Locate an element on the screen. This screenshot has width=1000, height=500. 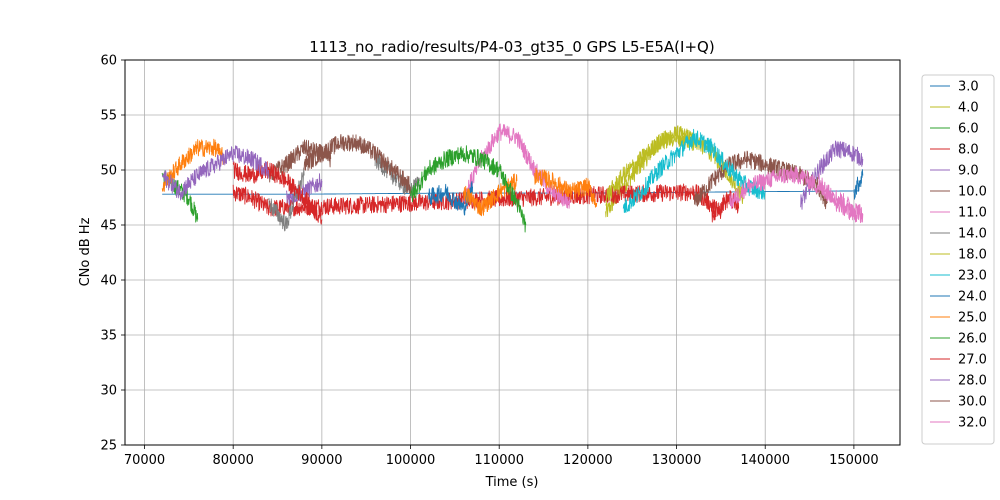
legend-item: 24.0 is located at coordinates (958, 297).